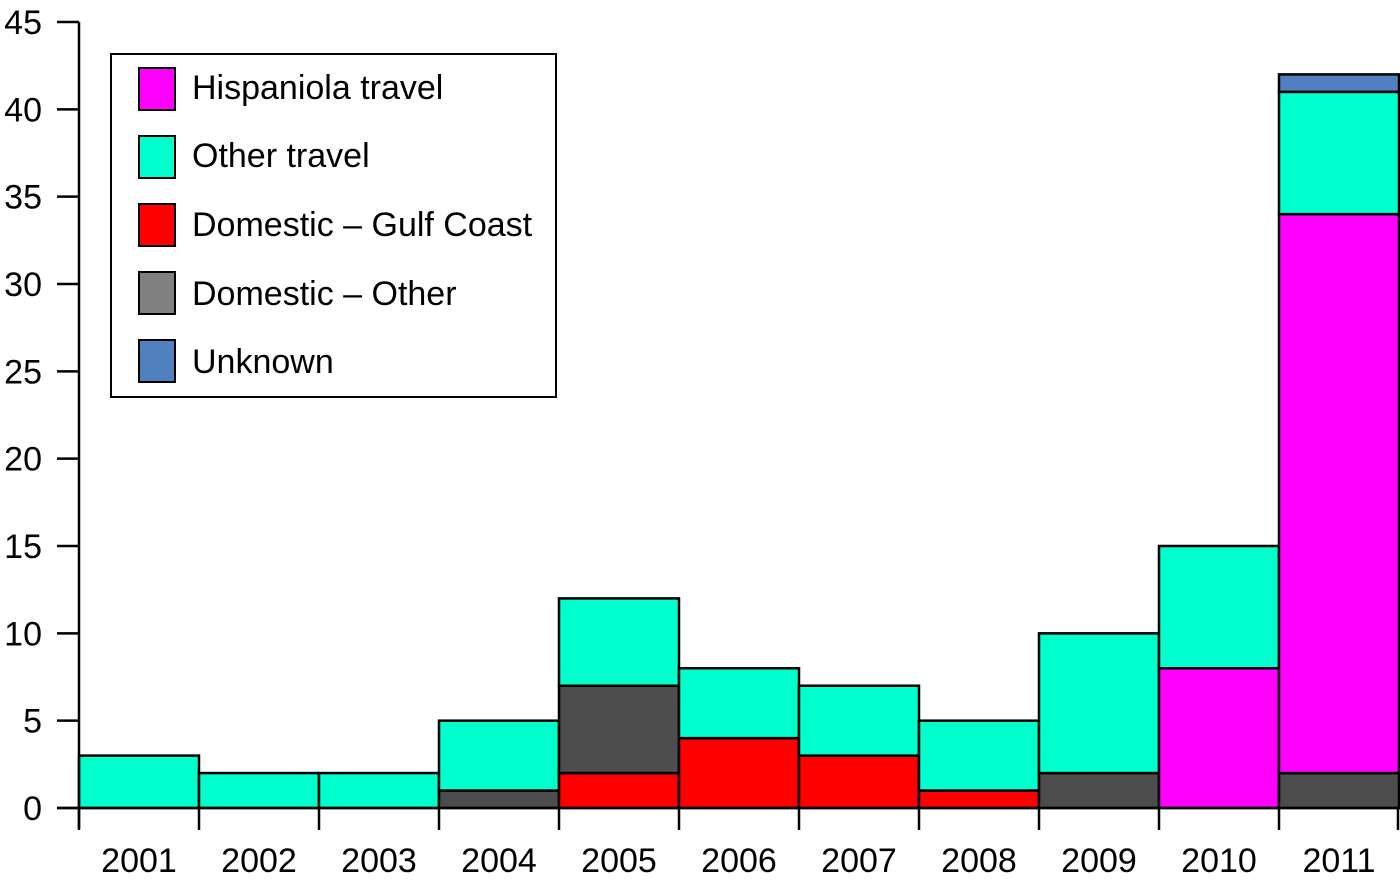 The height and width of the screenshot is (884, 1400). I want to click on x-tick-label: 2009, so click(1099, 861).